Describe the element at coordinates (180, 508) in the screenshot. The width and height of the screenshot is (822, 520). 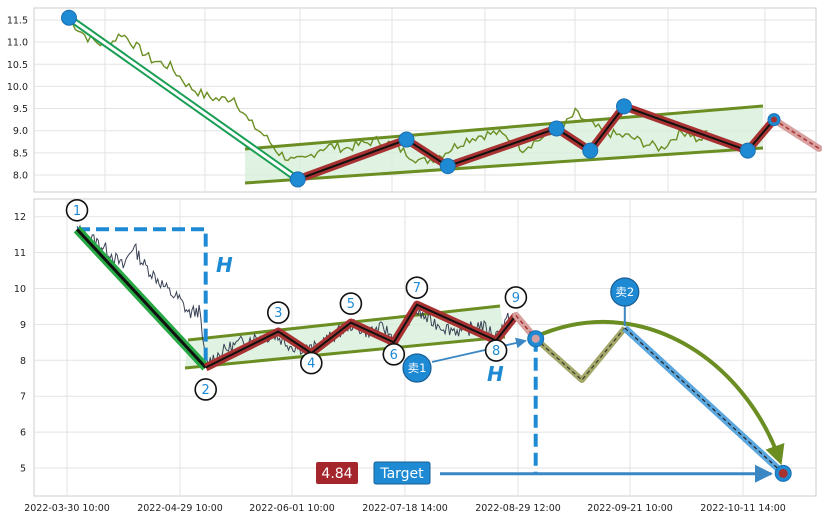
I see `x-tick-label: 2022-04-29 10:00` at that location.